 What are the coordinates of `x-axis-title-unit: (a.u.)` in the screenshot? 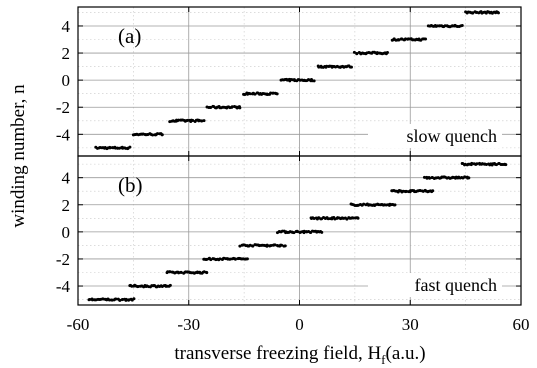 It's located at (406, 353).